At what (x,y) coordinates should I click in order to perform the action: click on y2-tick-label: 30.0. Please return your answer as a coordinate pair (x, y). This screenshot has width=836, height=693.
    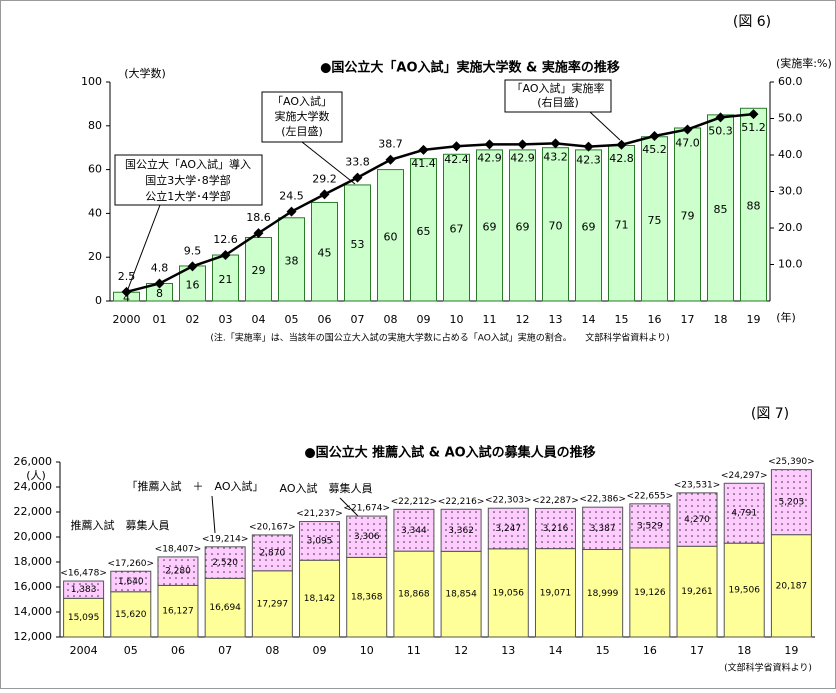
    Looking at the image, I should click on (790, 191).